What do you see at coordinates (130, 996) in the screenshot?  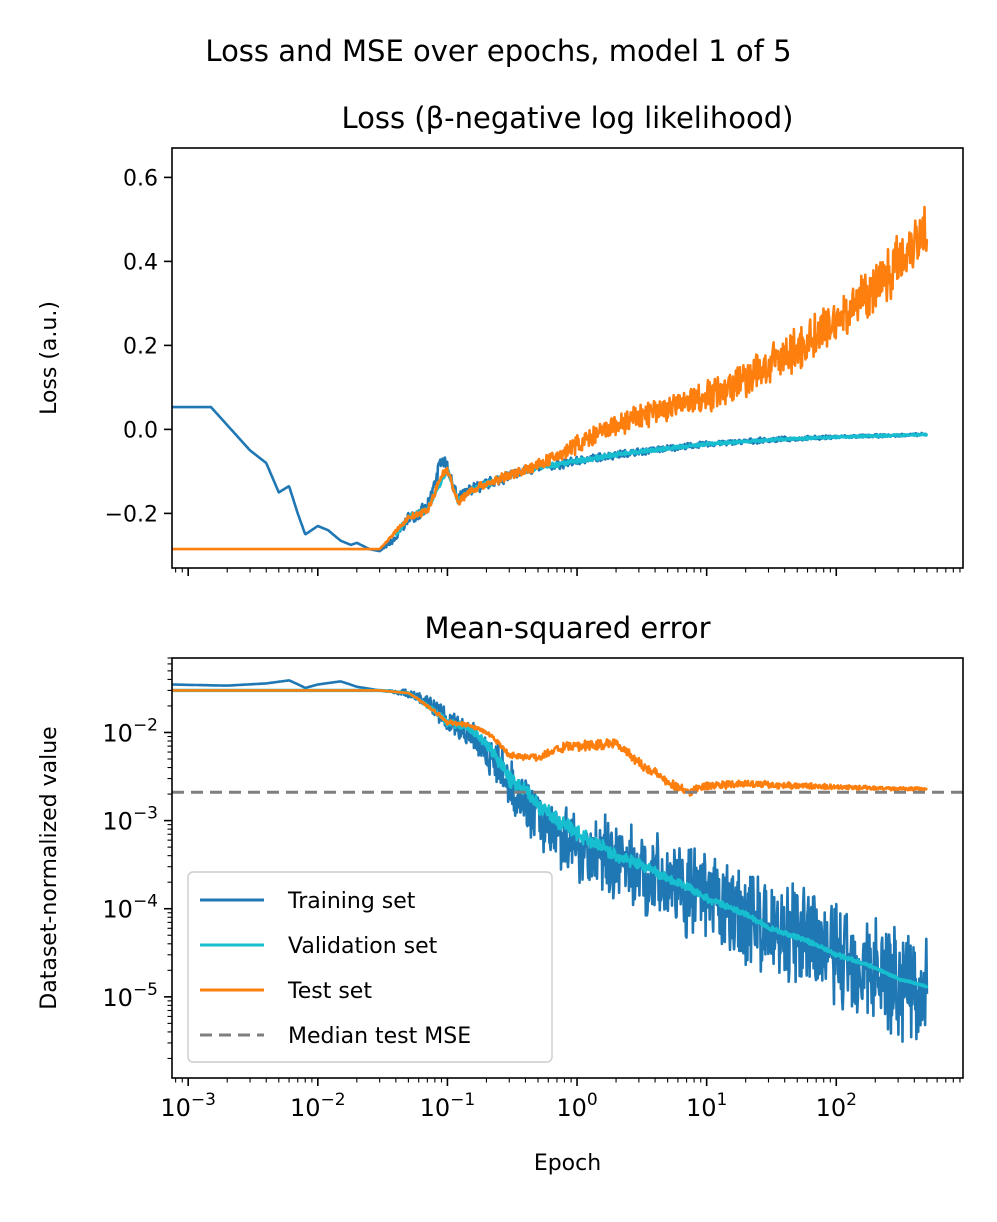 I see `y-tick-label: 10⁻⁵` at bounding box center [130, 996].